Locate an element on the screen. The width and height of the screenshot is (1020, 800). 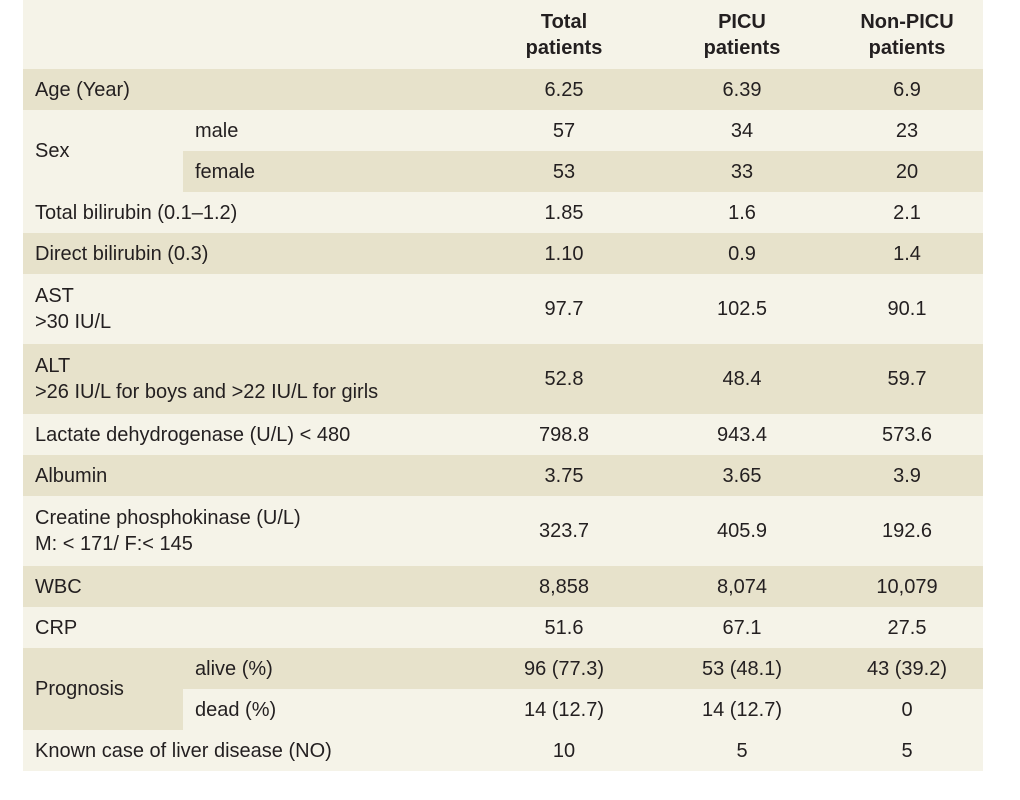
header-picu-patients: PICU patients is located at coordinates (742, 34).